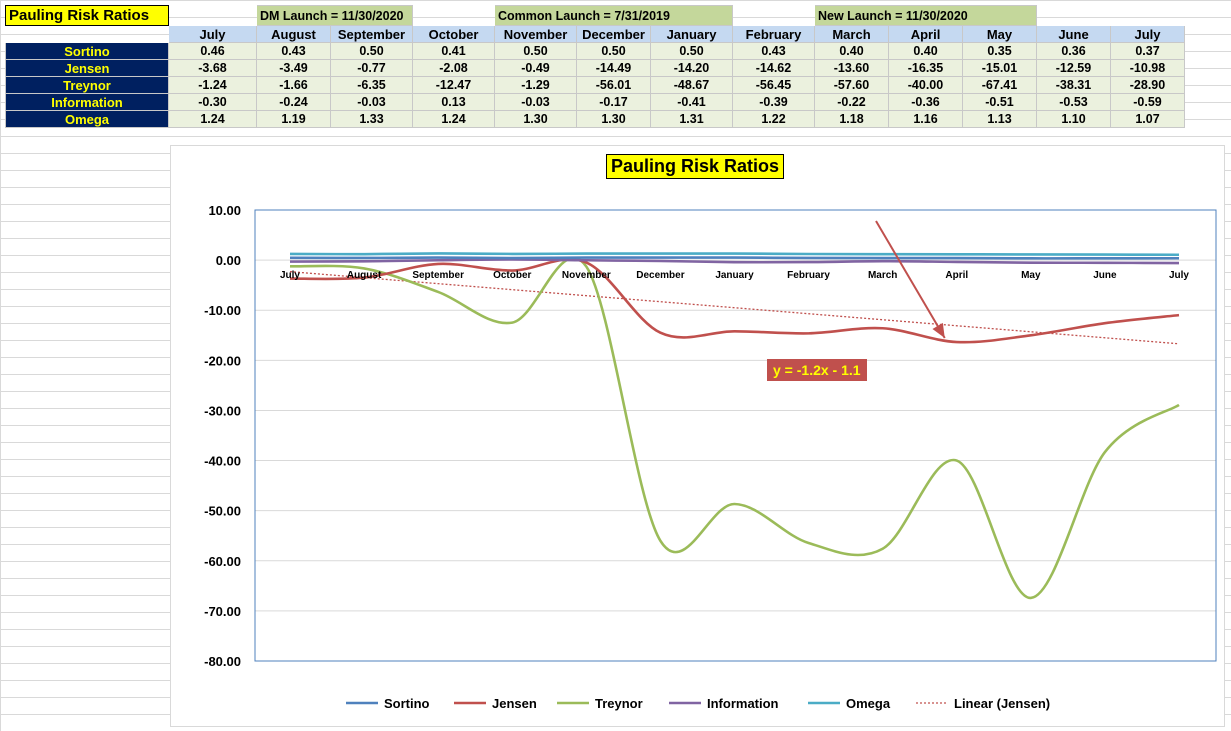 This screenshot has width=1231, height=731. What do you see at coordinates (613, 68) in the screenshot?
I see `value-cell: -14.49` at bounding box center [613, 68].